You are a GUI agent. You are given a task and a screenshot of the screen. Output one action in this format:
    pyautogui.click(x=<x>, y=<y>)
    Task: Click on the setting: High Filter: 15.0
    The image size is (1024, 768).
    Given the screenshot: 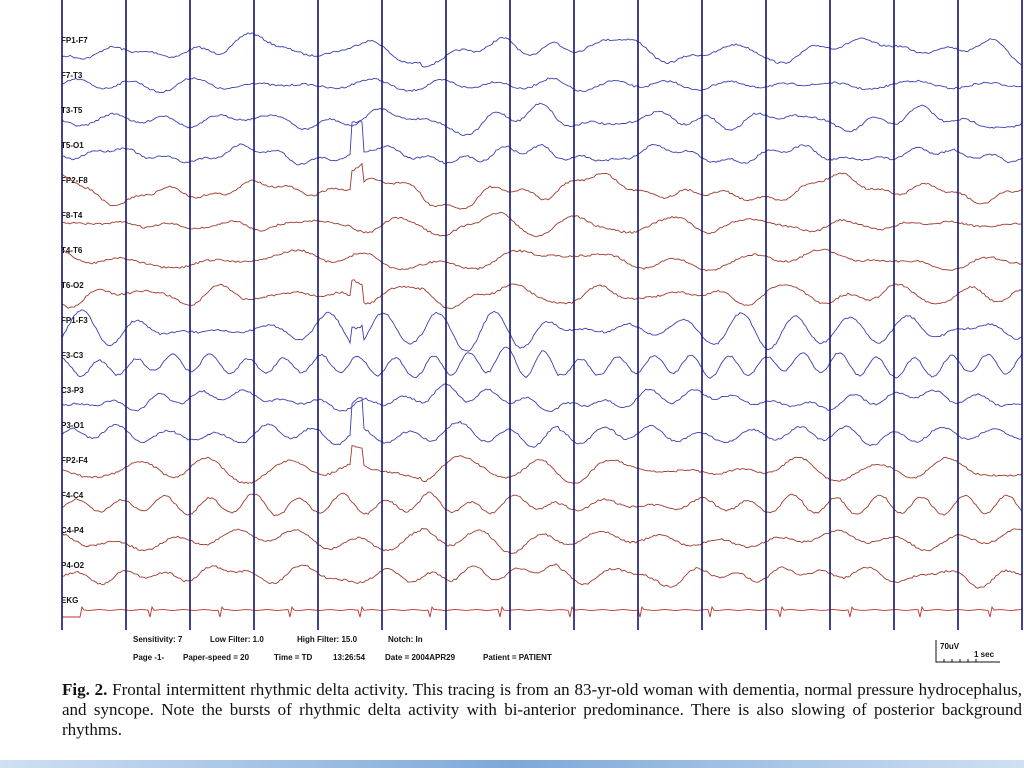 What is the action you would take?
    pyautogui.click(x=327, y=639)
    